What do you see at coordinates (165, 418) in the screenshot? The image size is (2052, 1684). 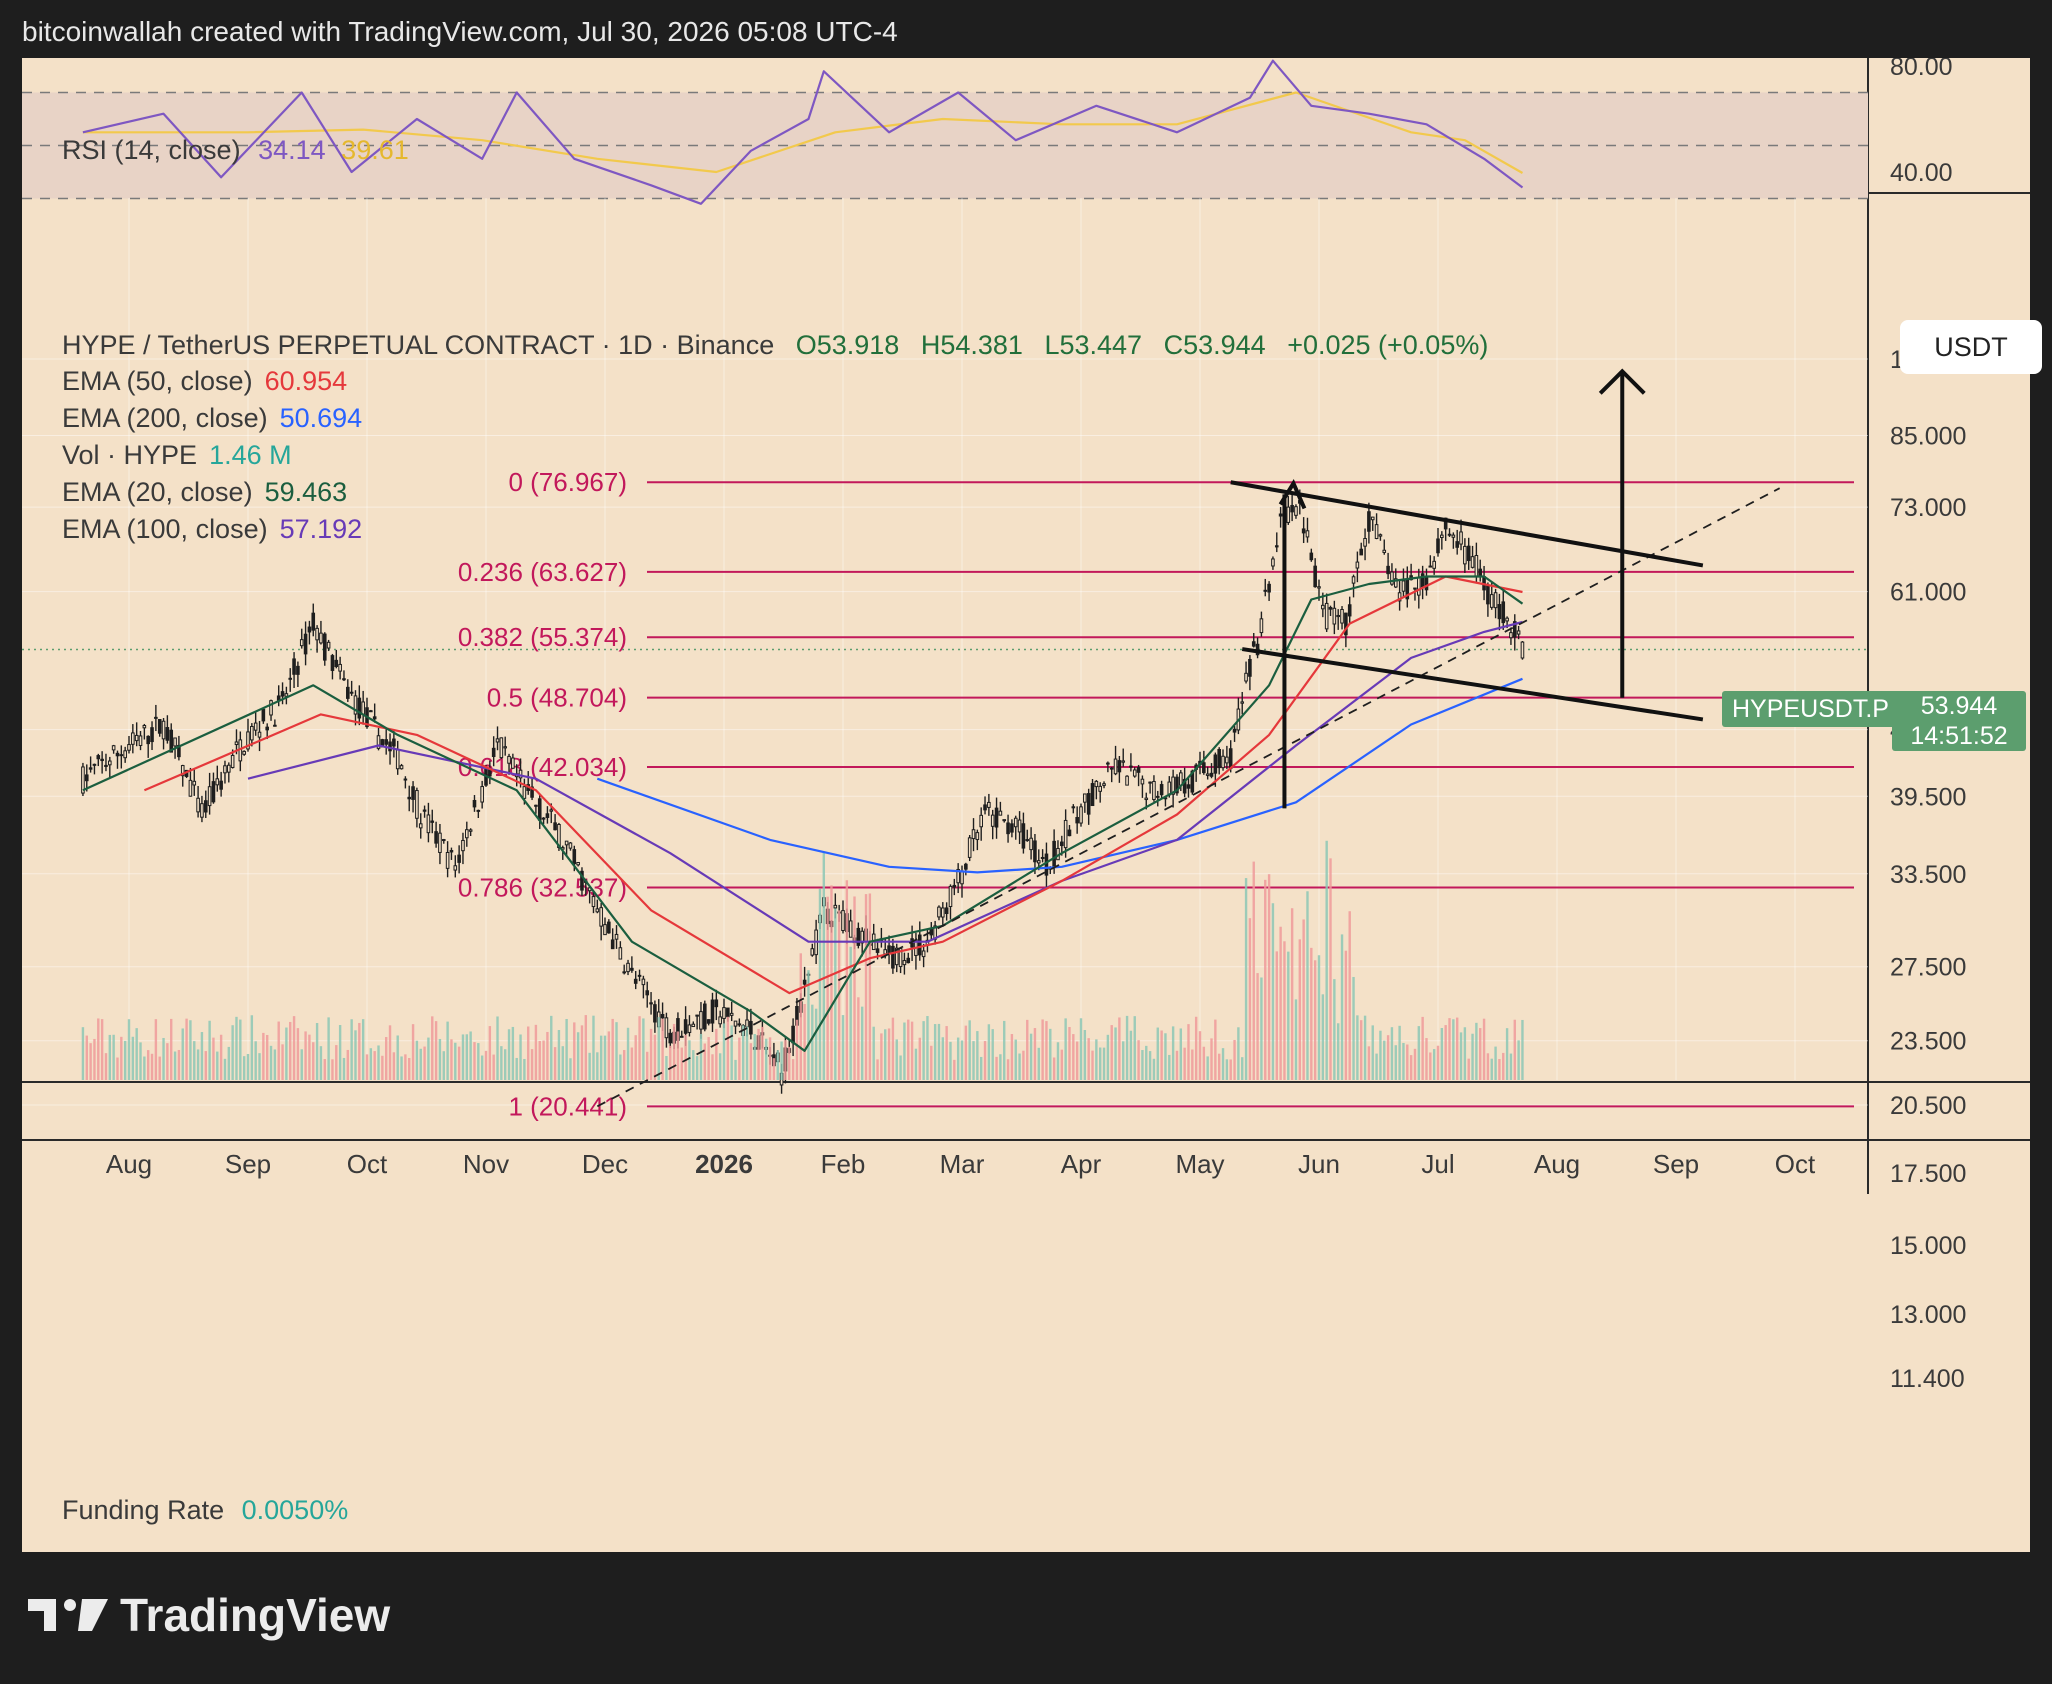 I see `indicator-label: EMA (200, close)` at bounding box center [165, 418].